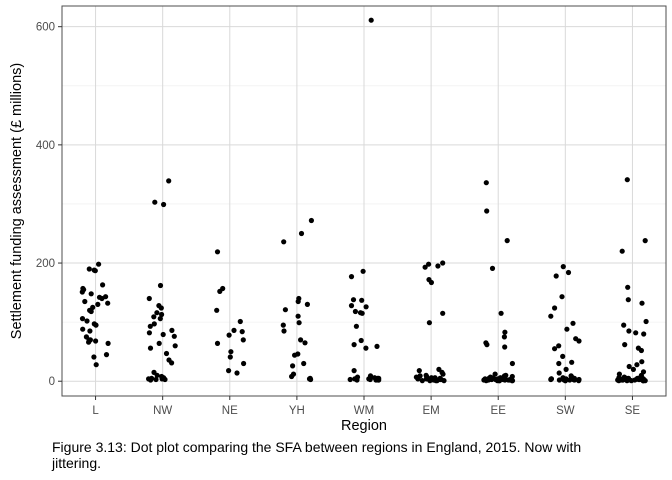 The height and width of the screenshot is (480, 672). I want to click on x-tick-label: YH, so click(297, 411).